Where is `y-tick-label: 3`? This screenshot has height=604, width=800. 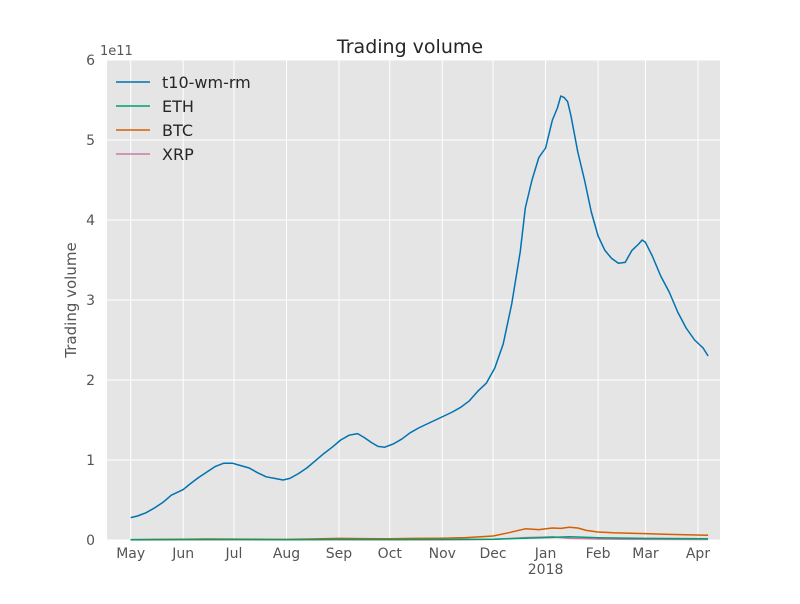
y-tick-label: 3 is located at coordinates (90, 301).